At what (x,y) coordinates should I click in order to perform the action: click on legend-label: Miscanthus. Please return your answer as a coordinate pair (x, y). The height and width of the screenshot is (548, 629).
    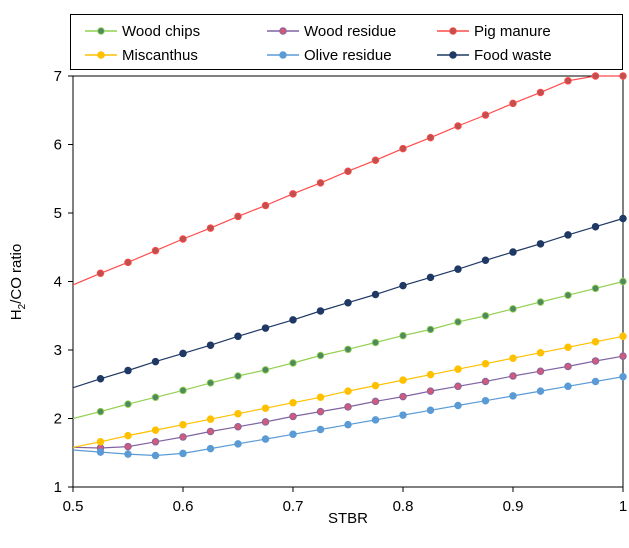
    Looking at the image, I should click on (160, 55).